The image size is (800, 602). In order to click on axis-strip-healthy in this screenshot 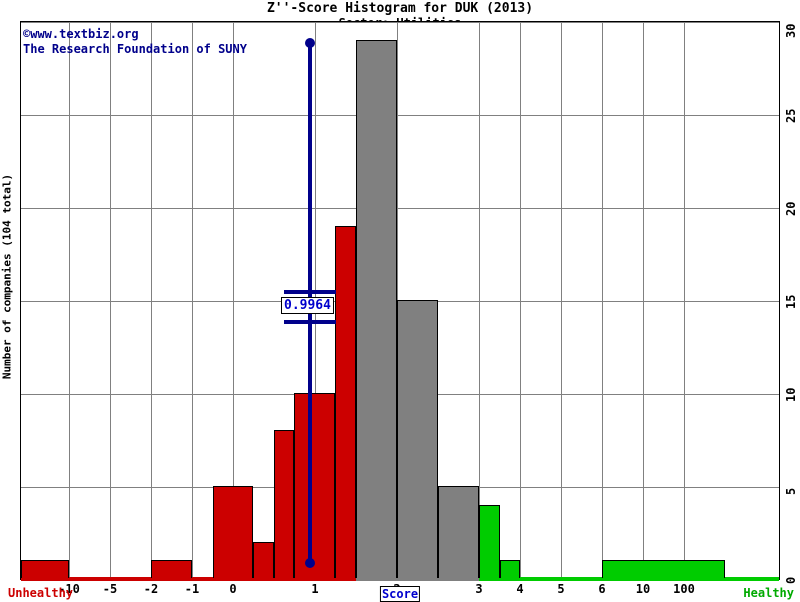, I will do `click(629, 579)`.